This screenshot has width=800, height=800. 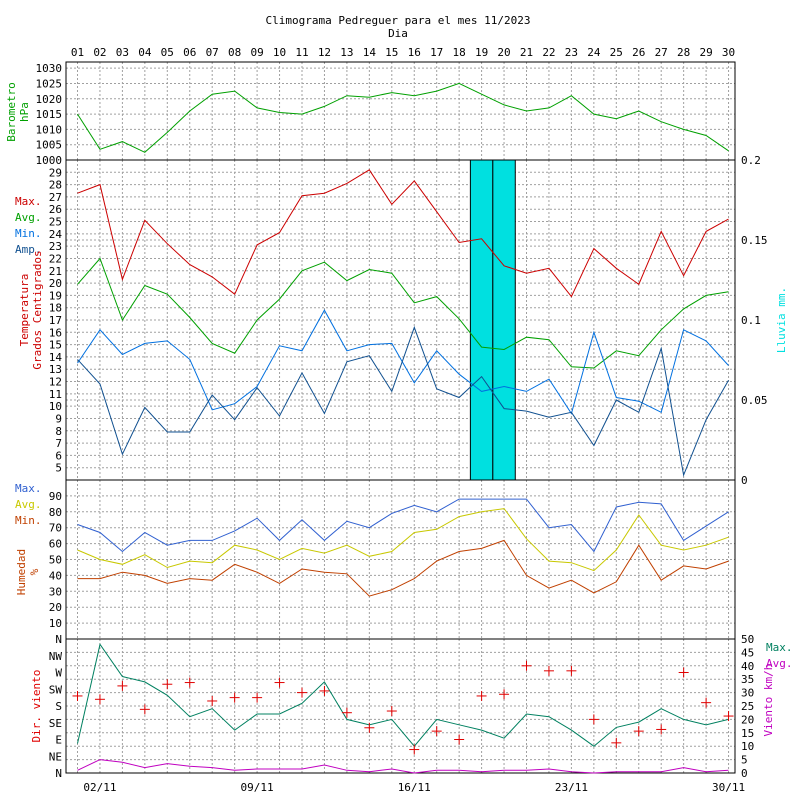 What do you see at coordinates (58, 443) in the screenshot?
I see `y-tick-label: 7` at bounding box center [58, 443].